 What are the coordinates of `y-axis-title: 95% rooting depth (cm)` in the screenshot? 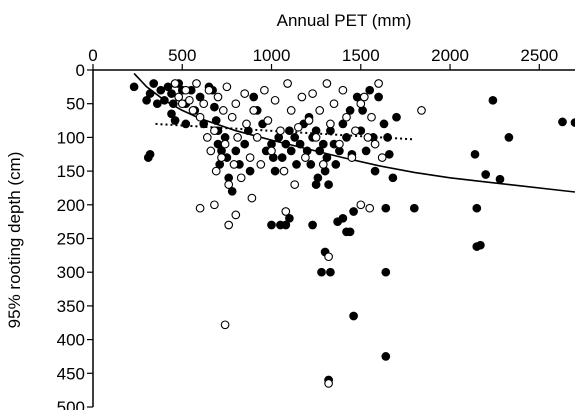 It's located at (14, 240).